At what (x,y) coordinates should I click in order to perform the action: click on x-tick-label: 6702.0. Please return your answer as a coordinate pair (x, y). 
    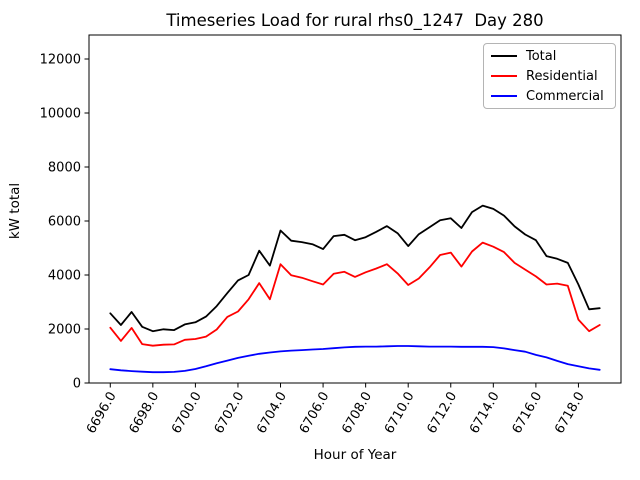
    Looking at the image, I should click on (230, 413).